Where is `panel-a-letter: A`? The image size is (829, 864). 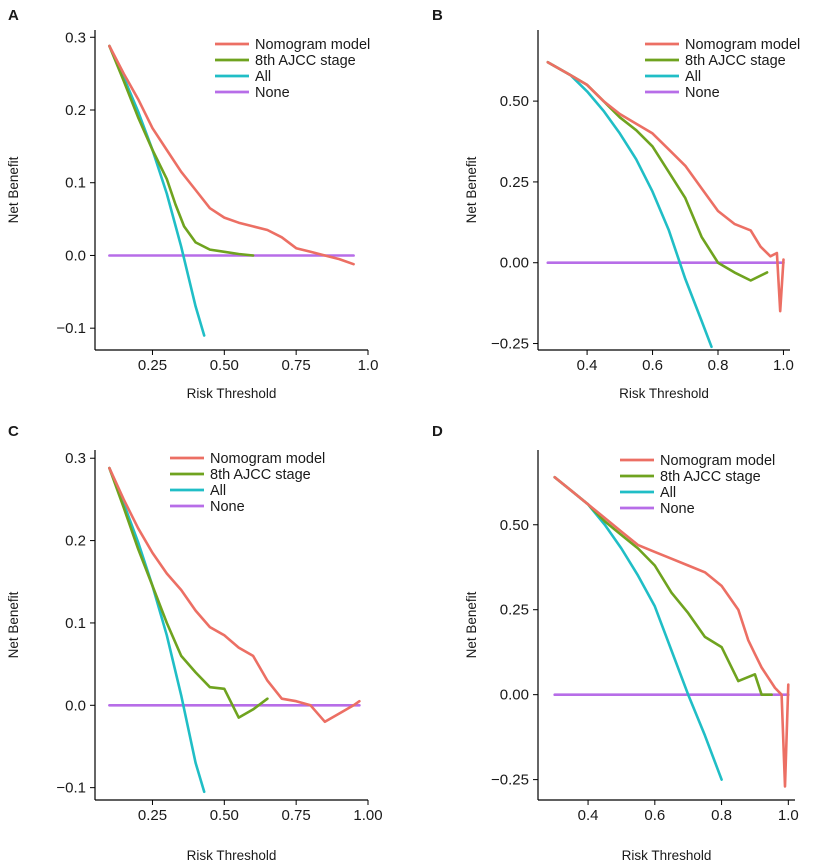 panel-a-letter: A is located at coordinates (13, 15).